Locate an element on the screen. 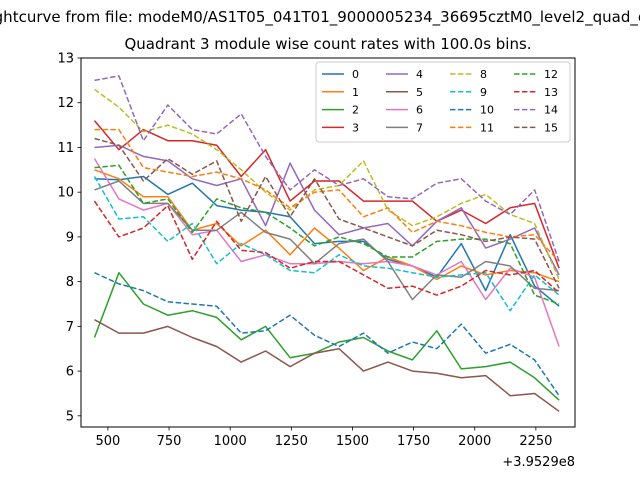  x-tick-label: 1750 is located at coordinates (413, 441).